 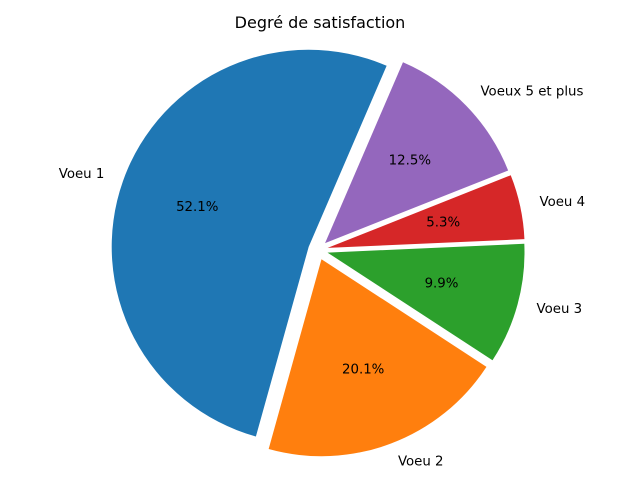 What do you see at coordinates (363, 369) in the screenshot?
I see `slice-percent-voeu-2: 20.1%` at bounding box center [363, 369].